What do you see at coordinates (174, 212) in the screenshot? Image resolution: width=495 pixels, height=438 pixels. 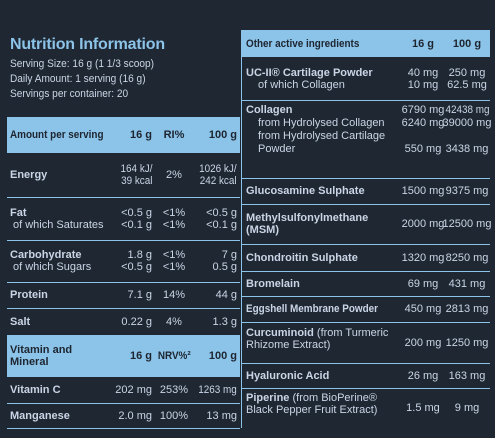 I see `fat-ri: <1%` at bounding box center [174, 212].